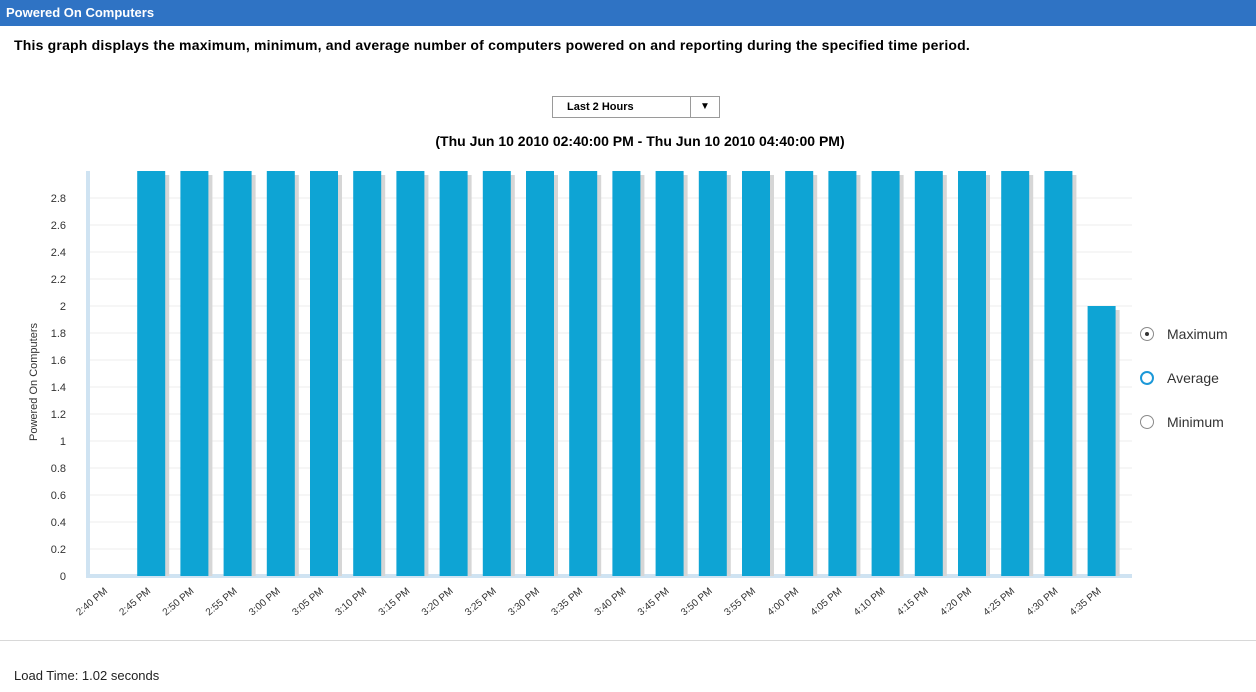  What do you see at coordinates (524, 602) in the screenshot?
I see `x-tick-label: 3:30 PM` at bounding box center [524, 602].